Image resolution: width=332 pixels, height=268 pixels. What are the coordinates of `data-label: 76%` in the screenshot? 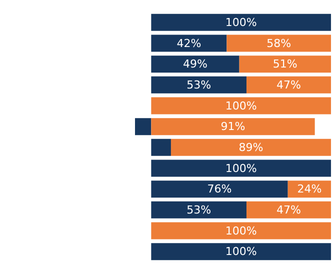 It's located at (219, 189).